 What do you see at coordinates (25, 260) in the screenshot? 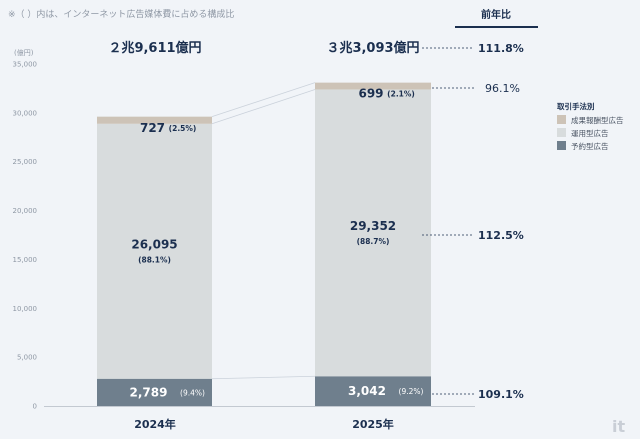
I see `y-tick-label: 15,000` at bounding box center [25, 260].